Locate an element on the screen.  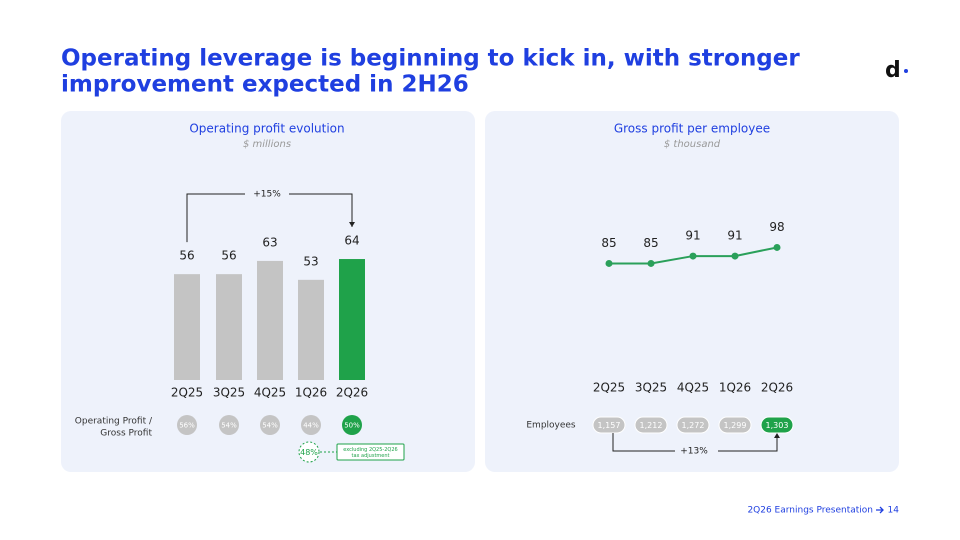
logo: d is located at coordinates (893, 70).